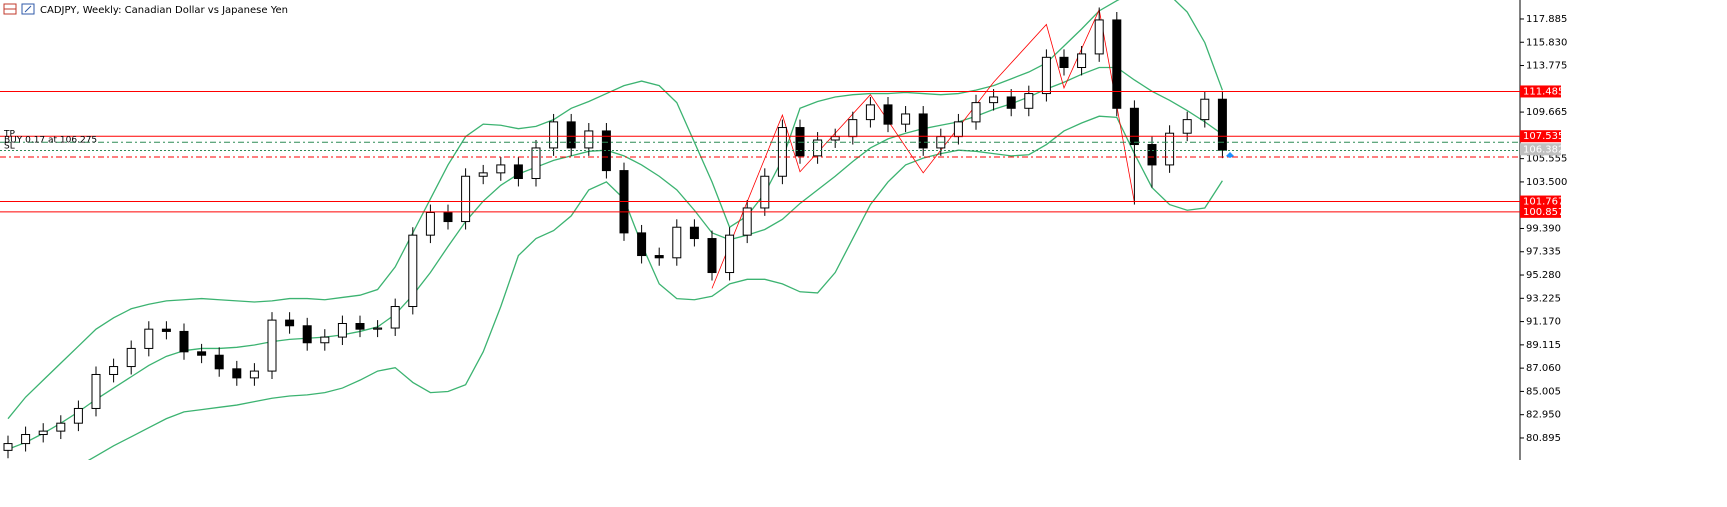  What do you see at coordinates (1543, 202) in the screenshot?
I see `price-line-label: 101.767` at bounding box center [1543, 202].